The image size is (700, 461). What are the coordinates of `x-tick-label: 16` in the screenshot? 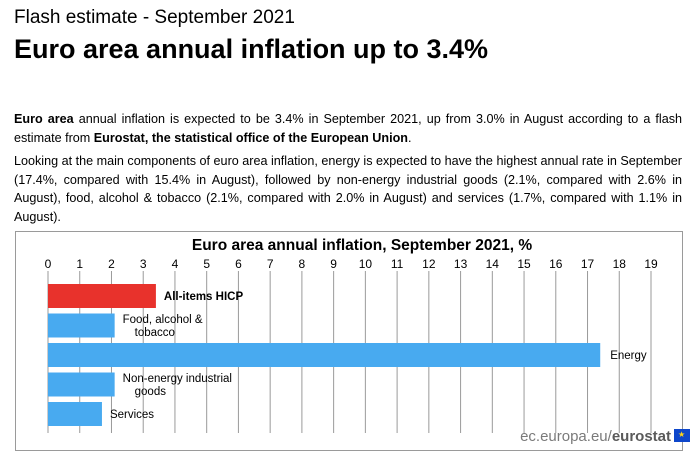 It's located at (556, 264).